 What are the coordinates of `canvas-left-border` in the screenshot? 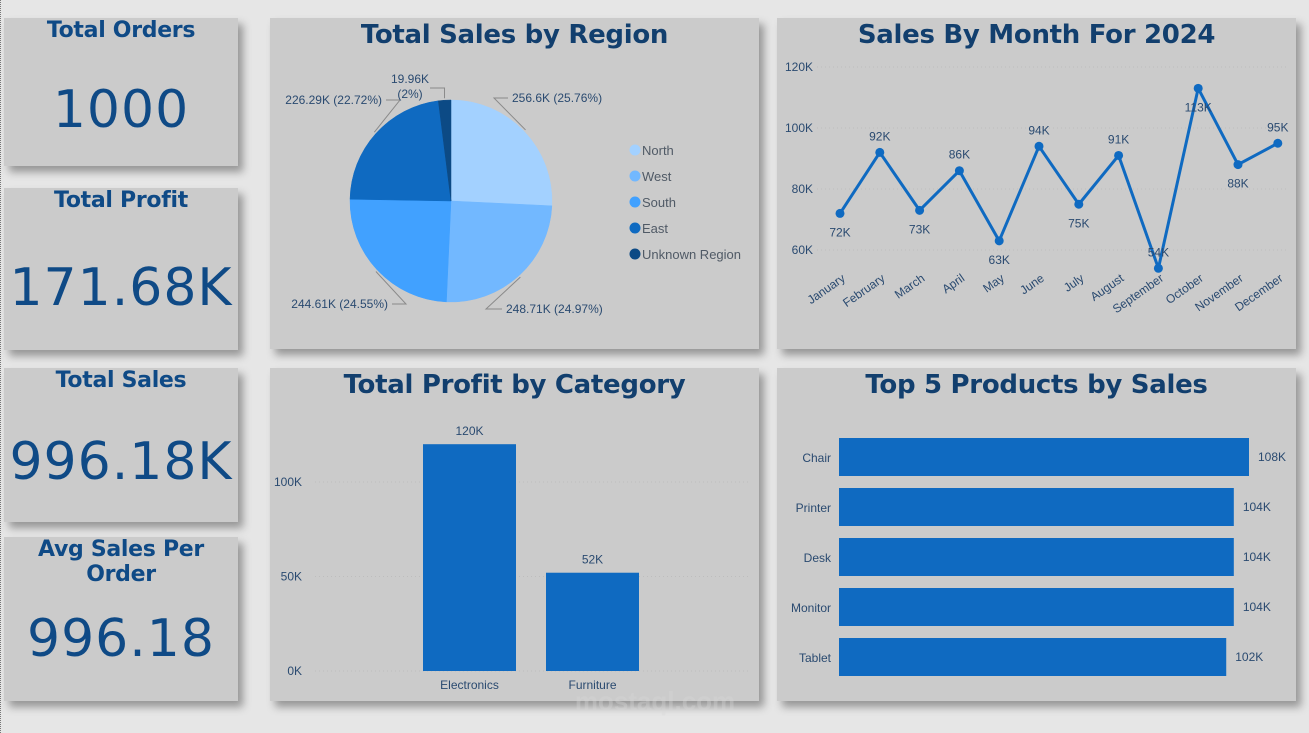 It's located at (1, 366).